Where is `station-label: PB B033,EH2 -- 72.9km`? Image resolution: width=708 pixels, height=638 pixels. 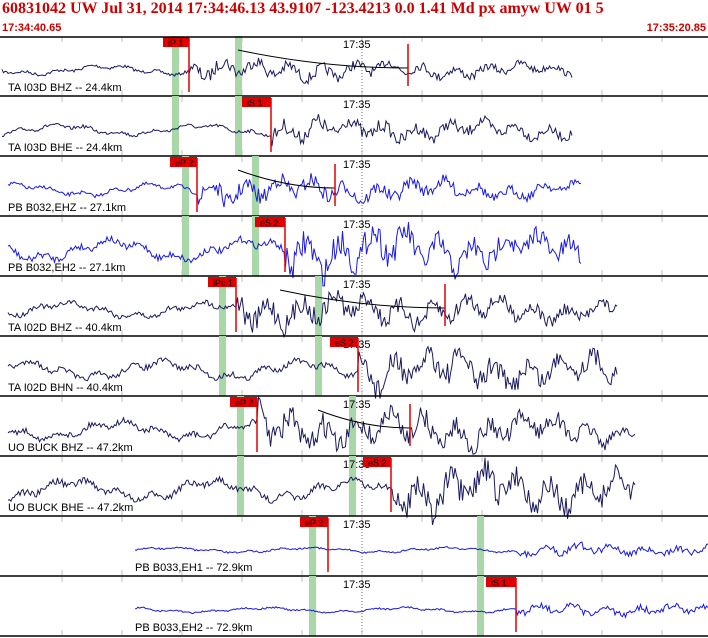
station-label: PB B033,EH2 -- 72.9km is located at coordinates (193, 628).